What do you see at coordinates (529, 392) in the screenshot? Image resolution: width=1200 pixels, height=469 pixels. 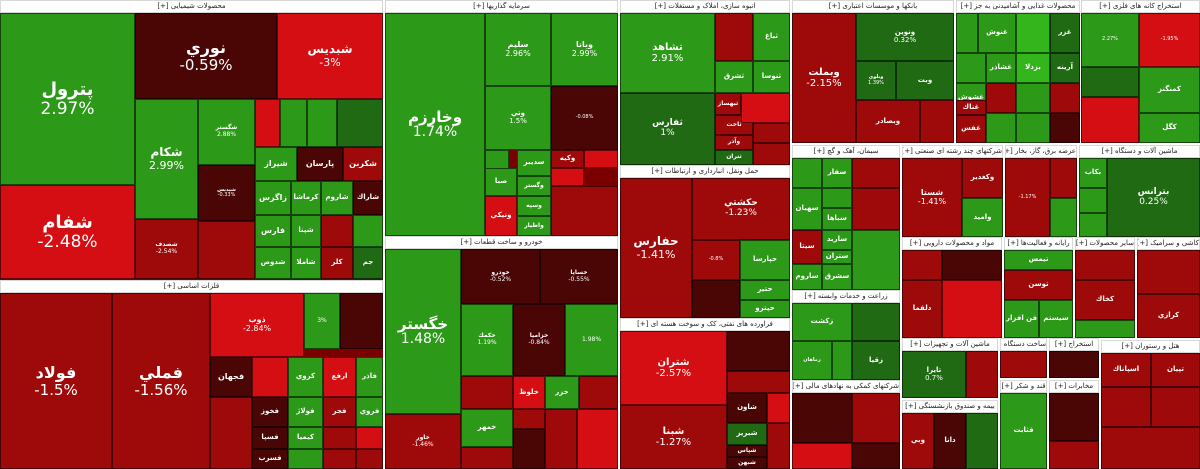 I see `stock-tile: خلوظ` at bounding box center [529, 392].